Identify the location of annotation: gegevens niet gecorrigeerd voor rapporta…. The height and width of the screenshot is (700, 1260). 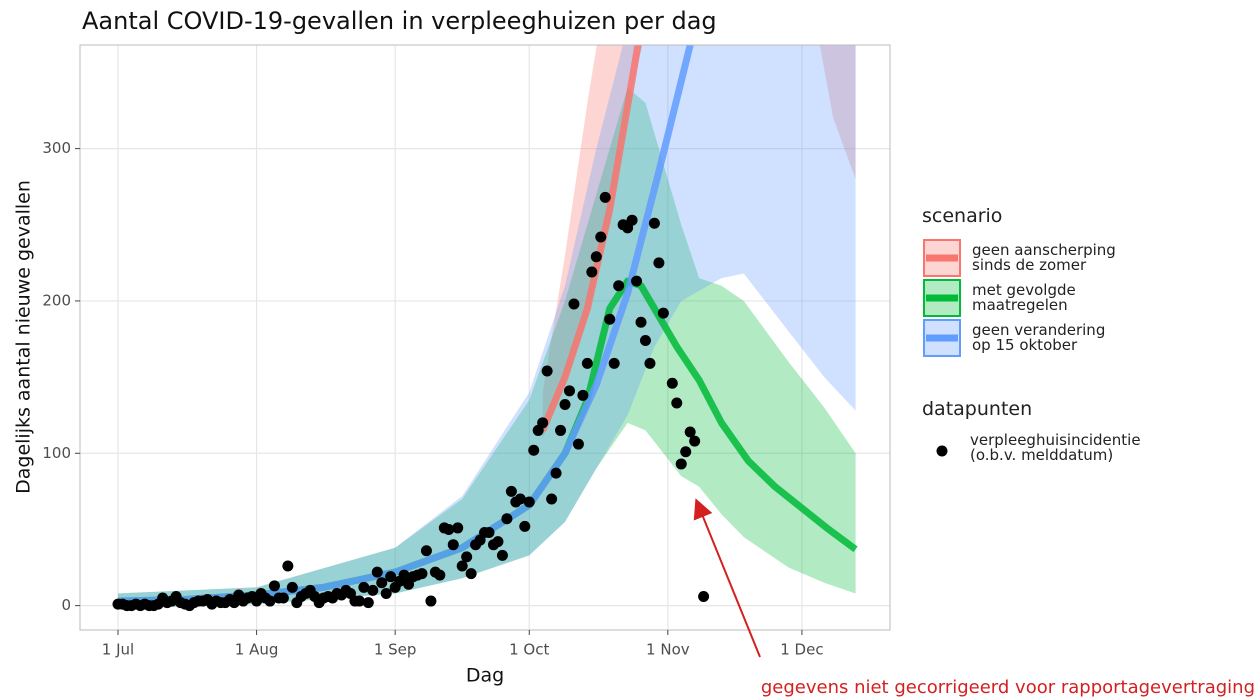
(1008, 687).